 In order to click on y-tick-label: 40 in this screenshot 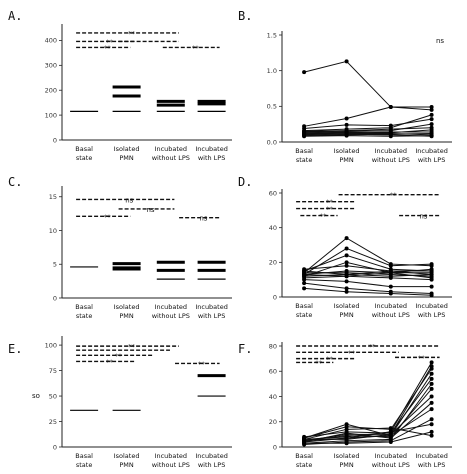, I will do `click(273, 397)`.